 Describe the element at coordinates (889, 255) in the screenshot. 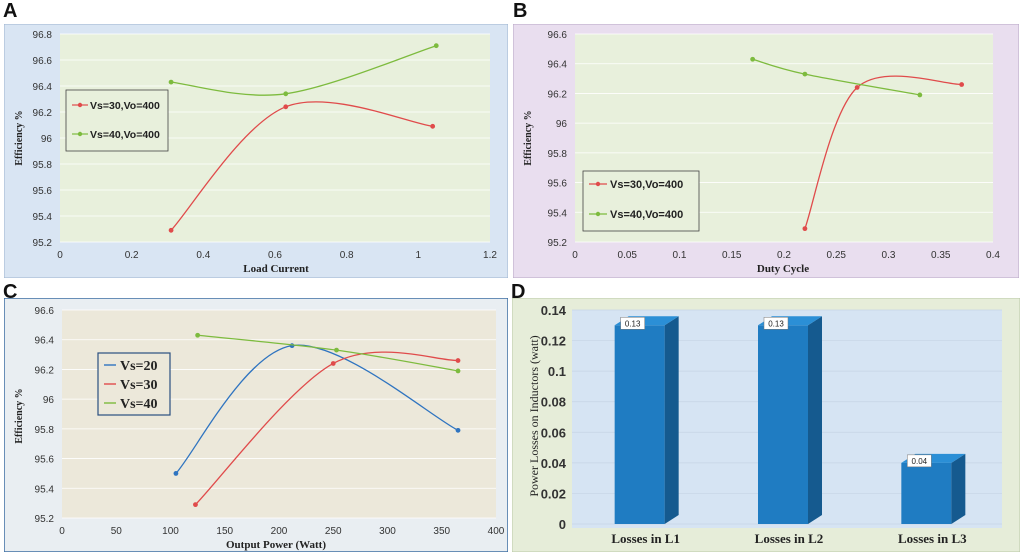

I see `x-tick-b-6: 0.3` at that location.